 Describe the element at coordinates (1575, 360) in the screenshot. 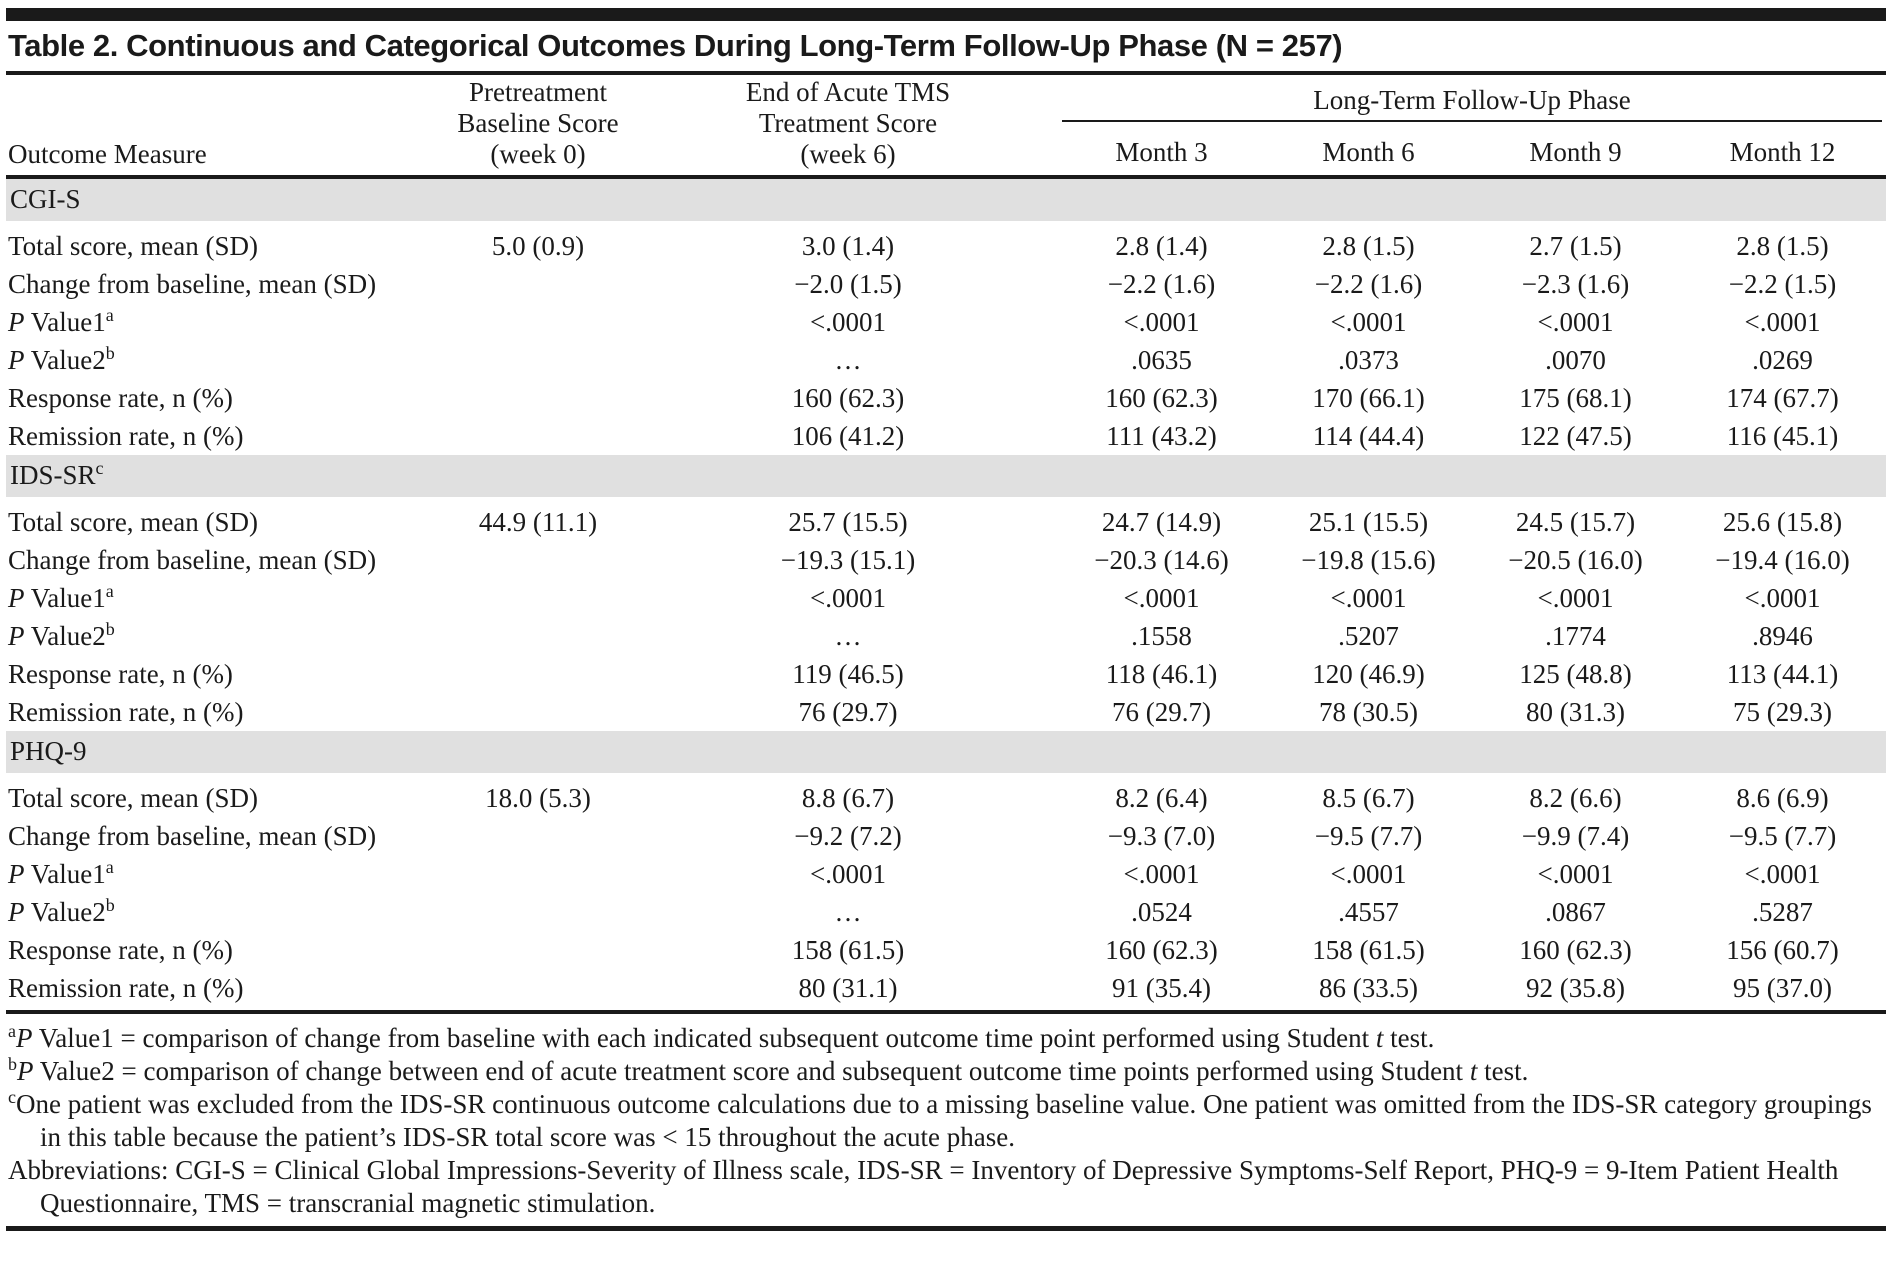

I see `cell-value: .0070` at that location.